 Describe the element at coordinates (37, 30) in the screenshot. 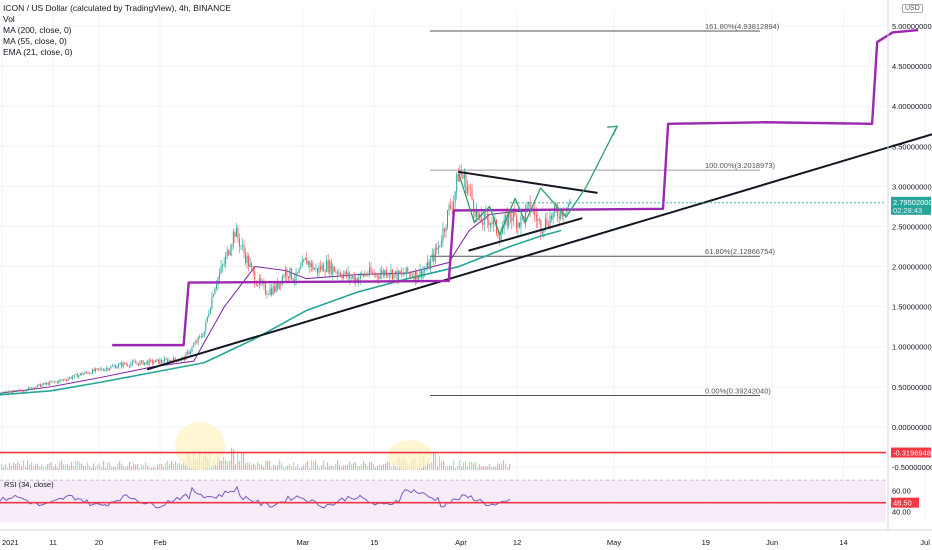

I see `legend-ma200: MA (200, close, 0)` at that location.